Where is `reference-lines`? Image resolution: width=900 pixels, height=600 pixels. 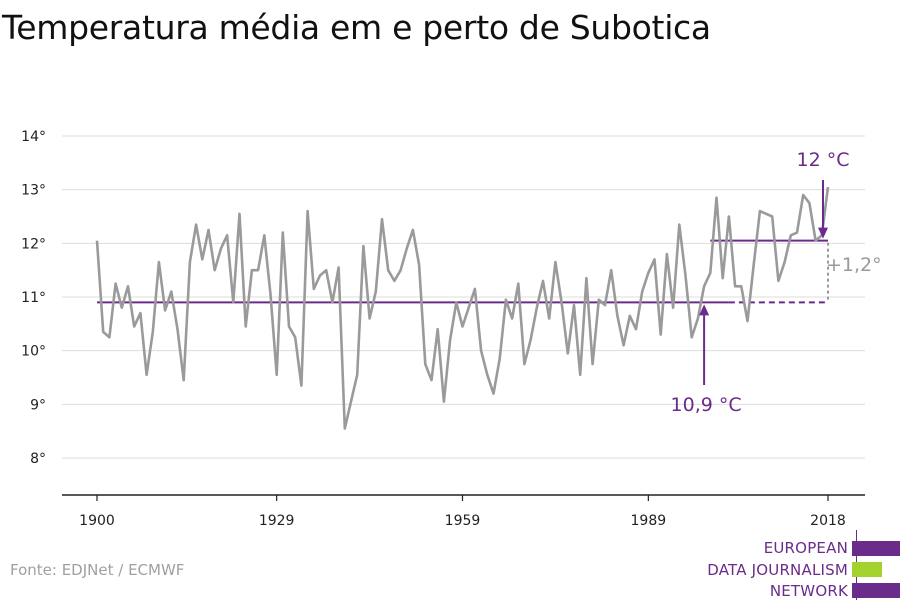
reference-lines is located at coordinates (463, 271).